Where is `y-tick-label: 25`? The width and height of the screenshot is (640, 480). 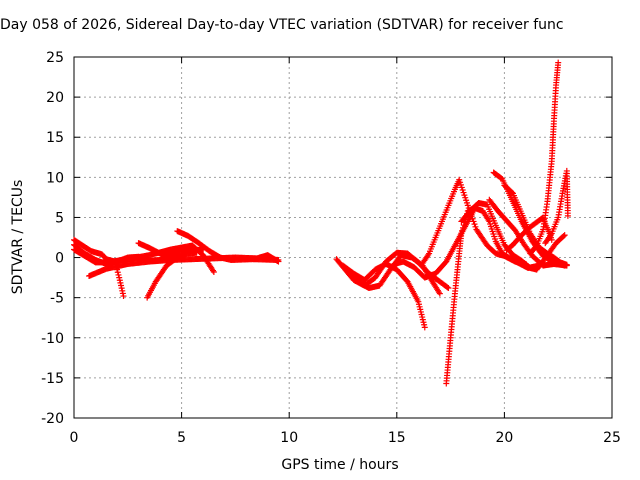 y-tick-label: 25 is located at coordinates (55, 58).